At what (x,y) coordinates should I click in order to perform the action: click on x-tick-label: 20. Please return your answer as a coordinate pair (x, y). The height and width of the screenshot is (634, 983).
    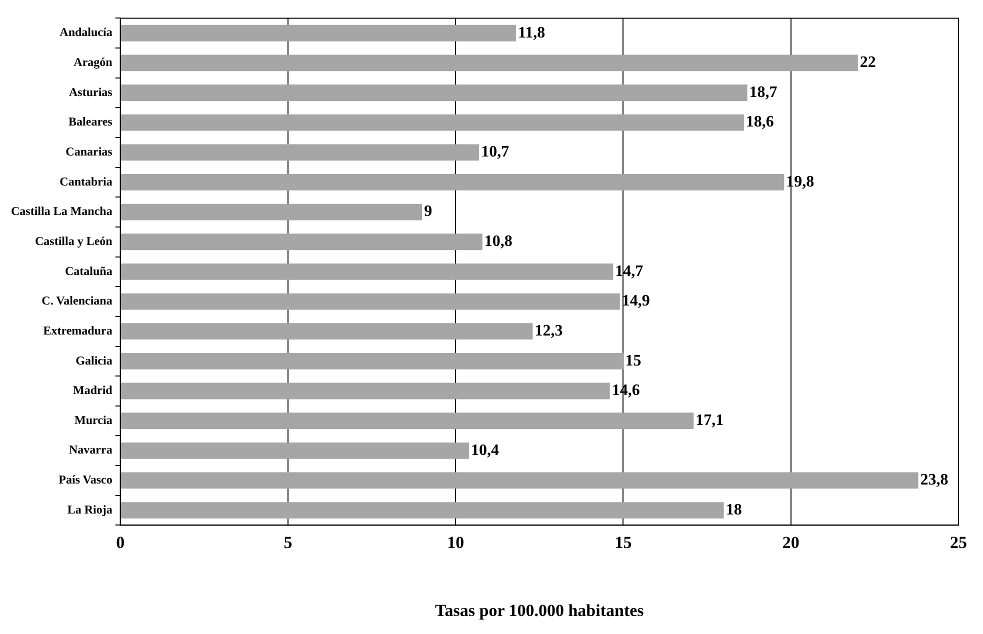
    Looking at the image, I should click on (791, 542).